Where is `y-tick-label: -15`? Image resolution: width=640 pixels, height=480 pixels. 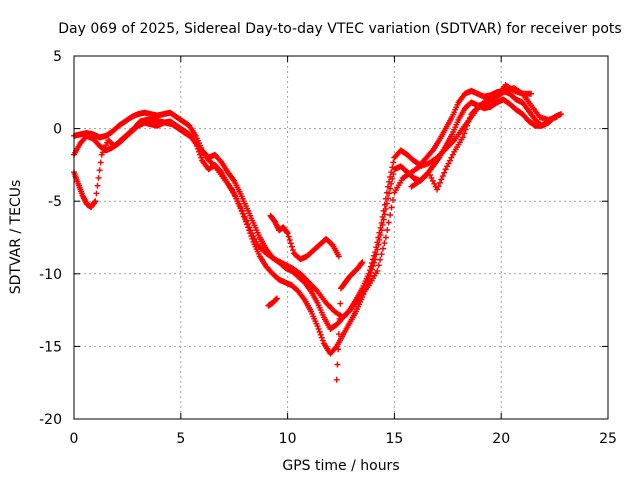 y-tick-label: -15 is located at coordinates (50, 347).